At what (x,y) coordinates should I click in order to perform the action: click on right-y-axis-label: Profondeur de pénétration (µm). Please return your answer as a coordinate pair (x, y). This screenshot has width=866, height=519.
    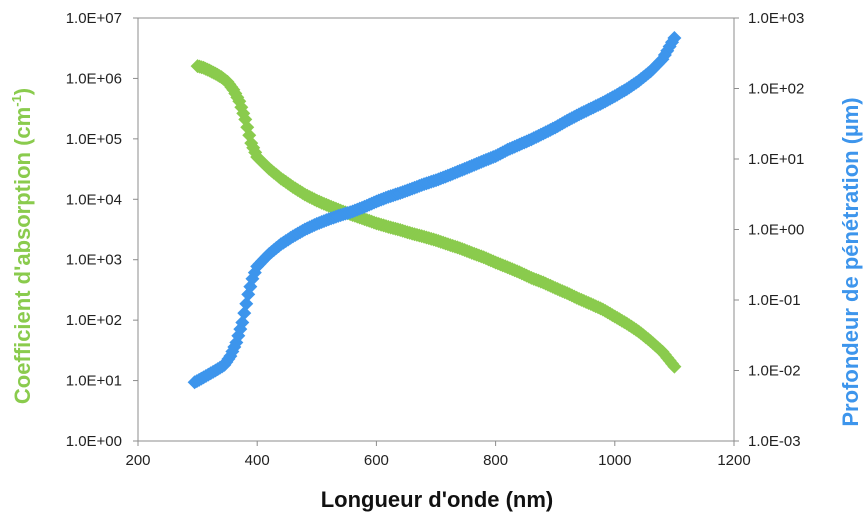
    Looking at the image, I should click on (850, 261).